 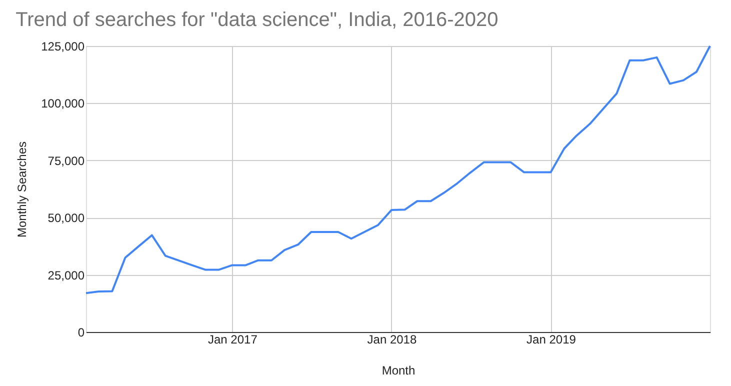 I want to click on y-tick-label: 0, so click(x=81, y=333).